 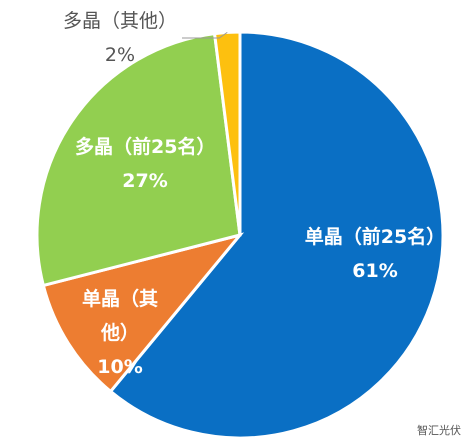 I want to click on slice-label: 单晶（其他） 10%, so click(x=120, y=333).